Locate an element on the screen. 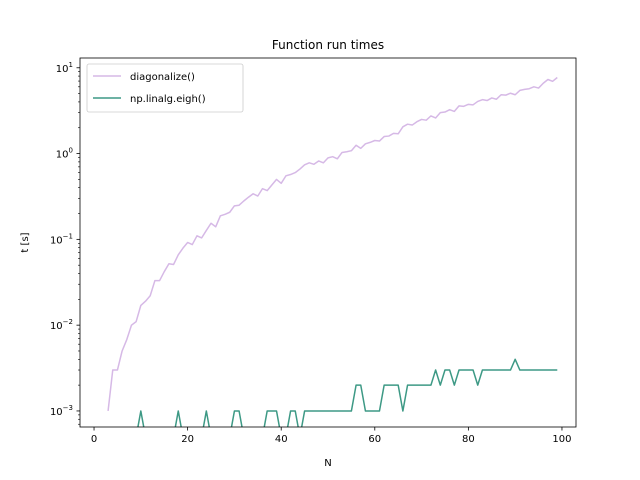 The width and height of the screenshot is (640, 480). y-tick-label-1: 10⁻² is located at coordinates (61, 325).